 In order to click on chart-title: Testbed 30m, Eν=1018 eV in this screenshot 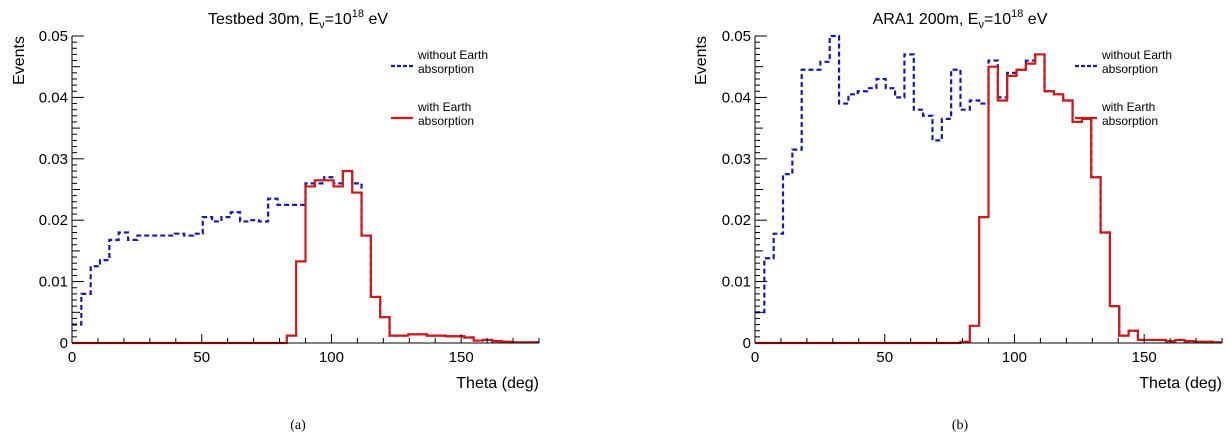, I will do `click(298, 19)`.